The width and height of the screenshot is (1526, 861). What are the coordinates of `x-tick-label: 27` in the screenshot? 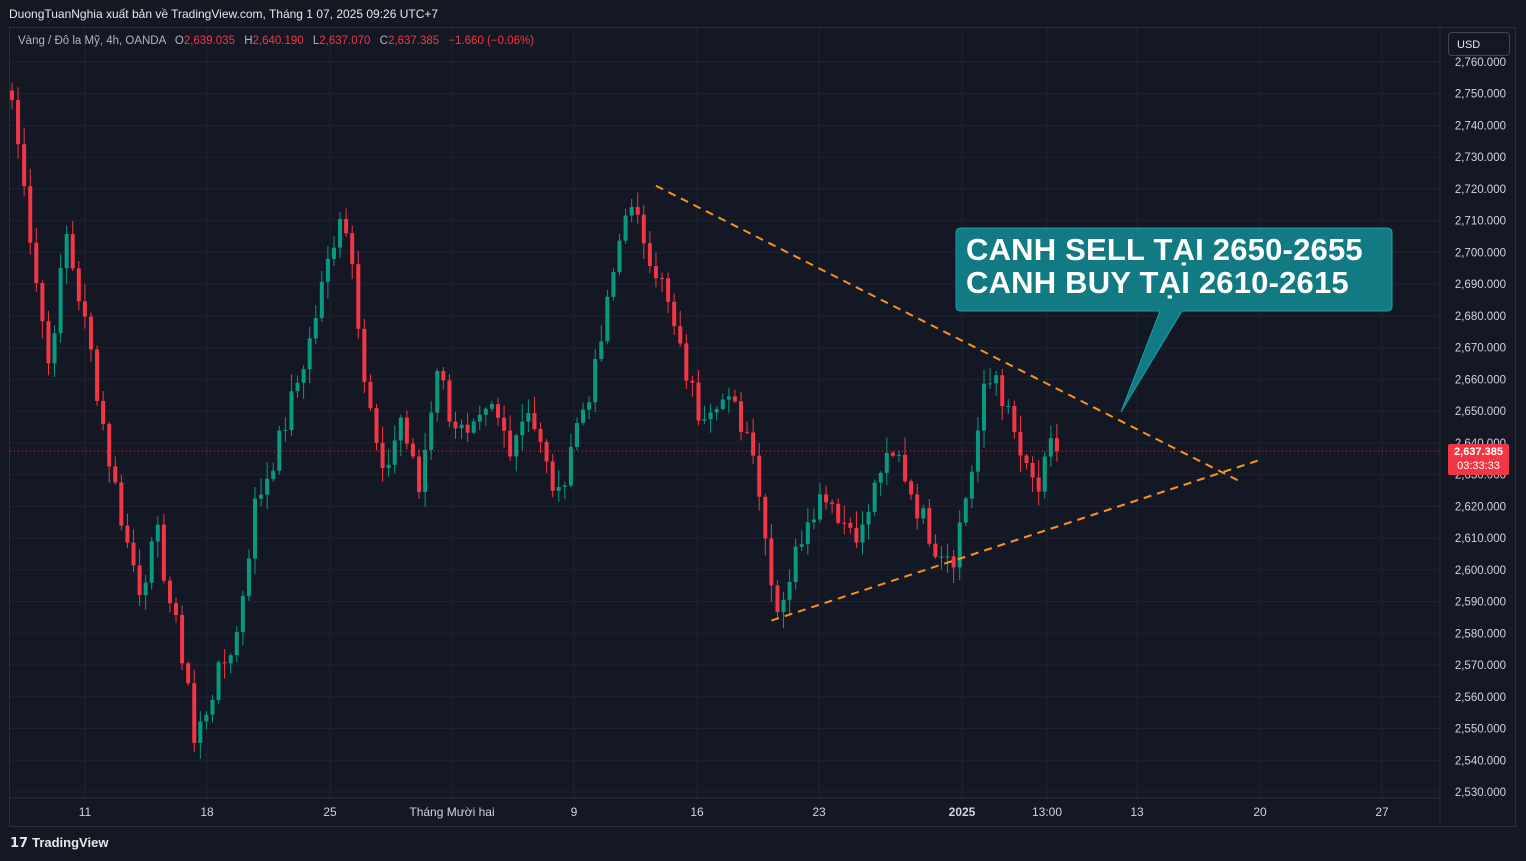 It's located at (1382, 812).